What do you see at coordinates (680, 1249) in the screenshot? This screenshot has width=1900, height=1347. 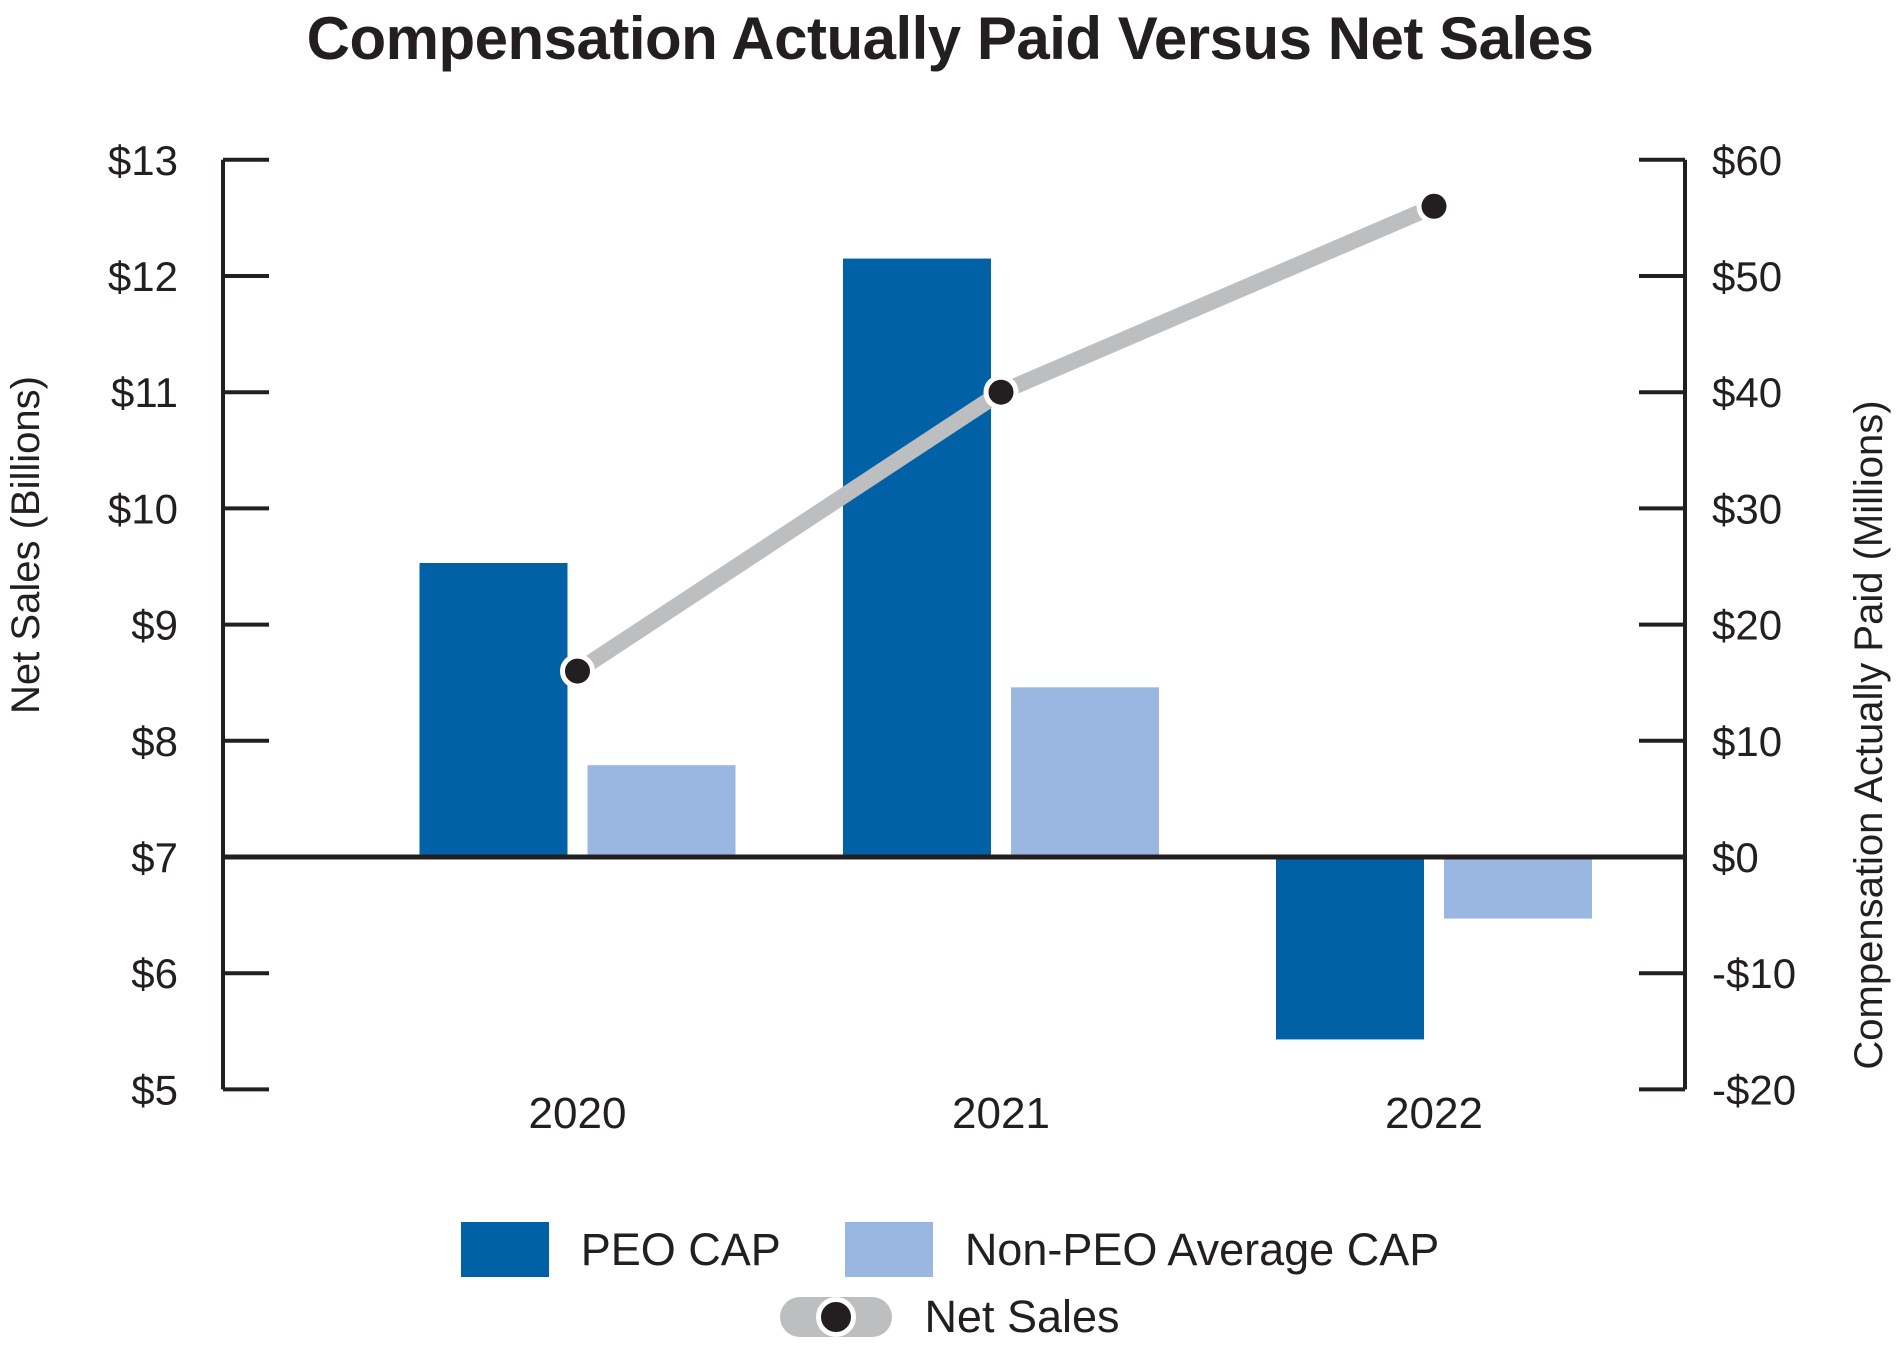 I see `legend-label-peo-cap: PEO CAP` at bounding box center [680, 1249].